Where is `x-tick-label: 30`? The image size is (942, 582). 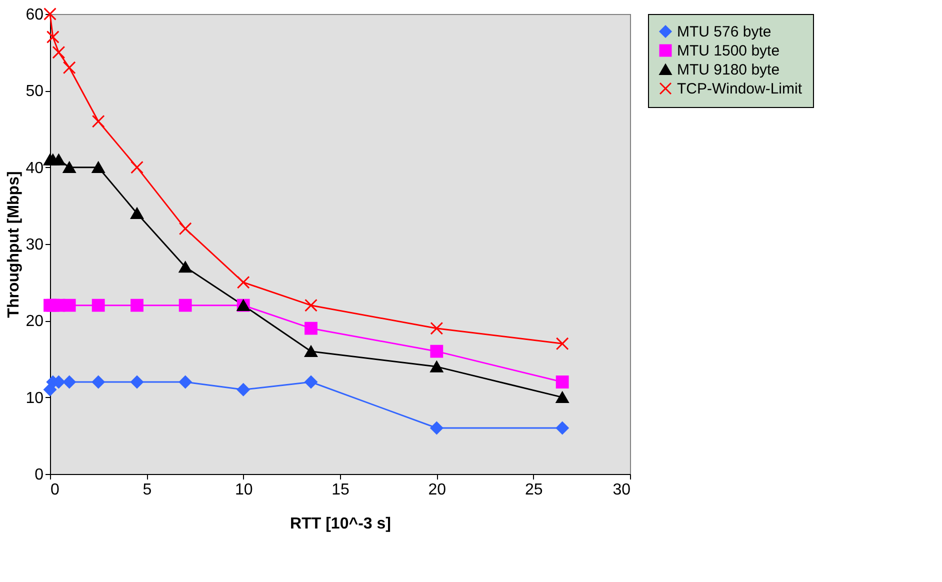
x-tick-label: 30 is located at coordinates (621, 490).